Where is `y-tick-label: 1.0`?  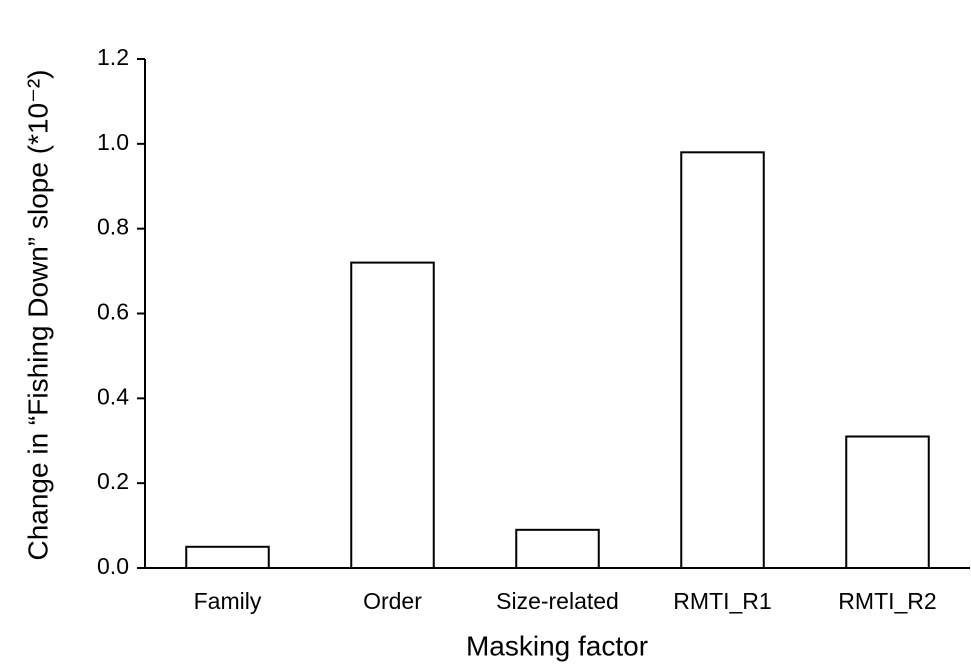 y-tick-label: 1.0 is located at coordinates (113, 142).